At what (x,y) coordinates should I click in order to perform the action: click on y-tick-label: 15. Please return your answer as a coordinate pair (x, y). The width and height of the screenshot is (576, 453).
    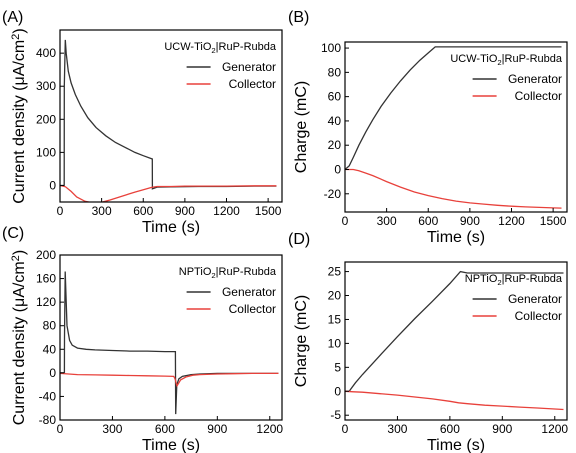
    Looking at the image, I should click on (335, 319).